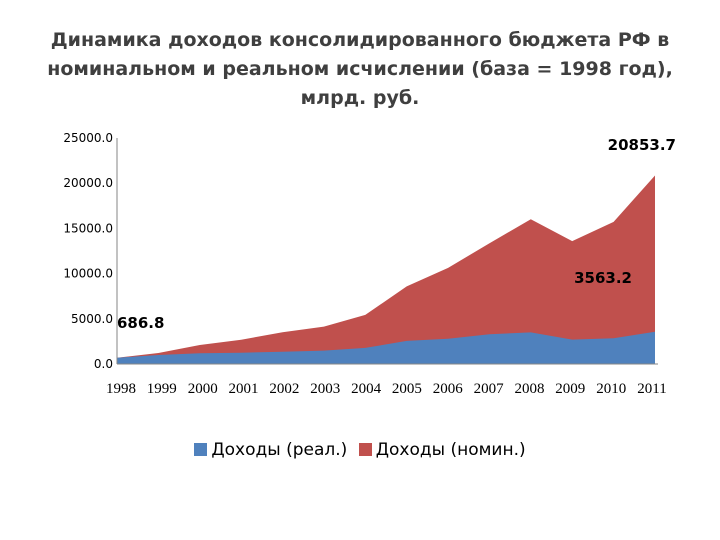 Image resolution: width=720 pixels, height=540 pixels. Describe the element at coordinates (88, 274) in the screenshot. I see `y-tick-label: 10000.0` at that location.